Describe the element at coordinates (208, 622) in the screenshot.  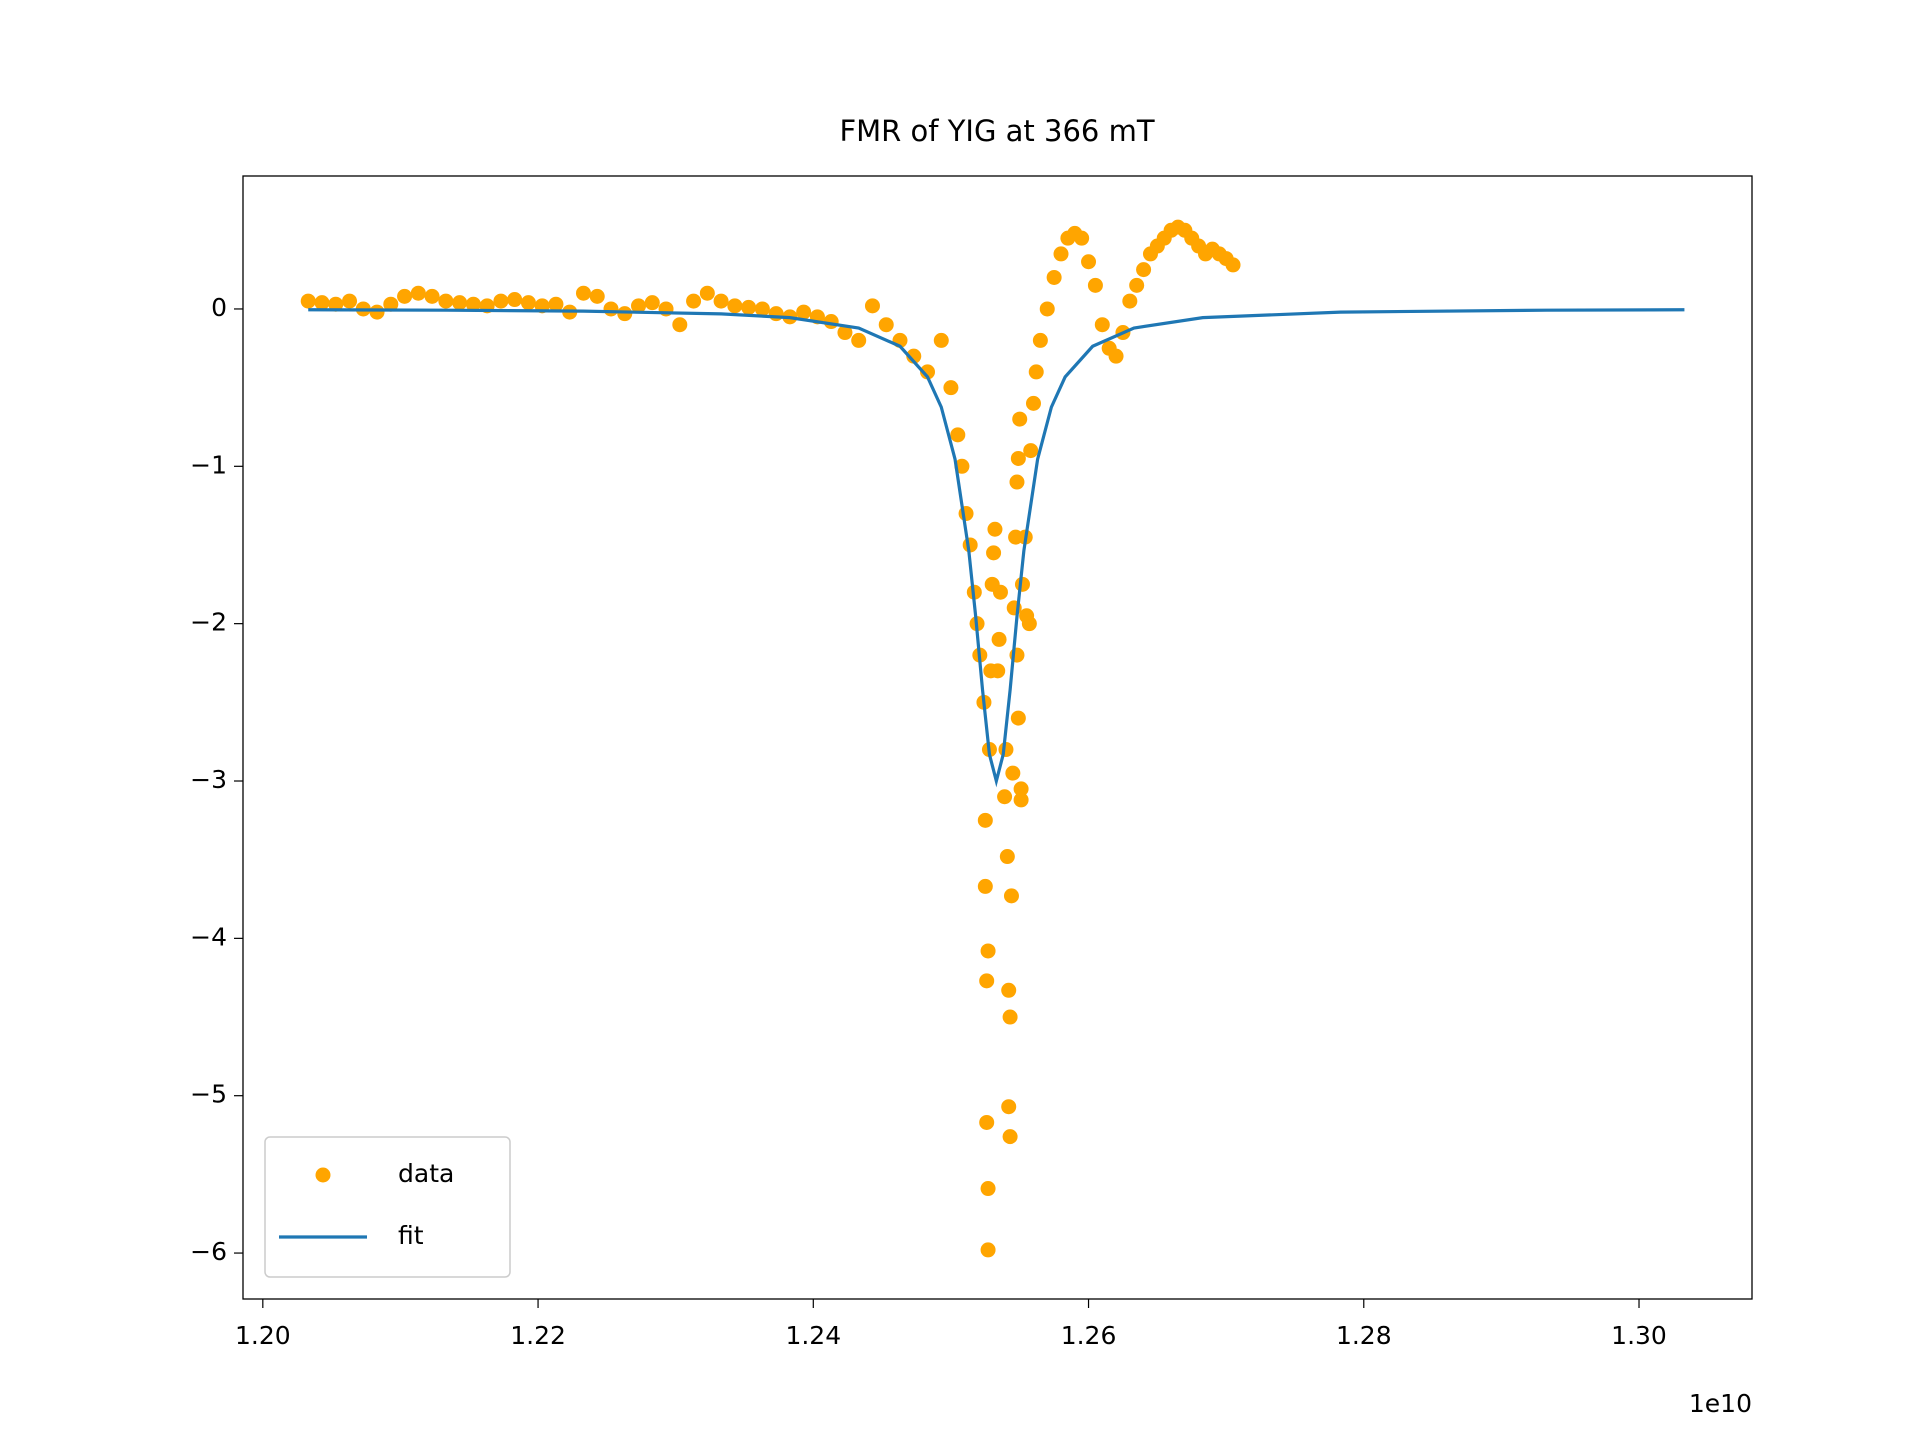
I see `y-tick-label: −2` at that location.